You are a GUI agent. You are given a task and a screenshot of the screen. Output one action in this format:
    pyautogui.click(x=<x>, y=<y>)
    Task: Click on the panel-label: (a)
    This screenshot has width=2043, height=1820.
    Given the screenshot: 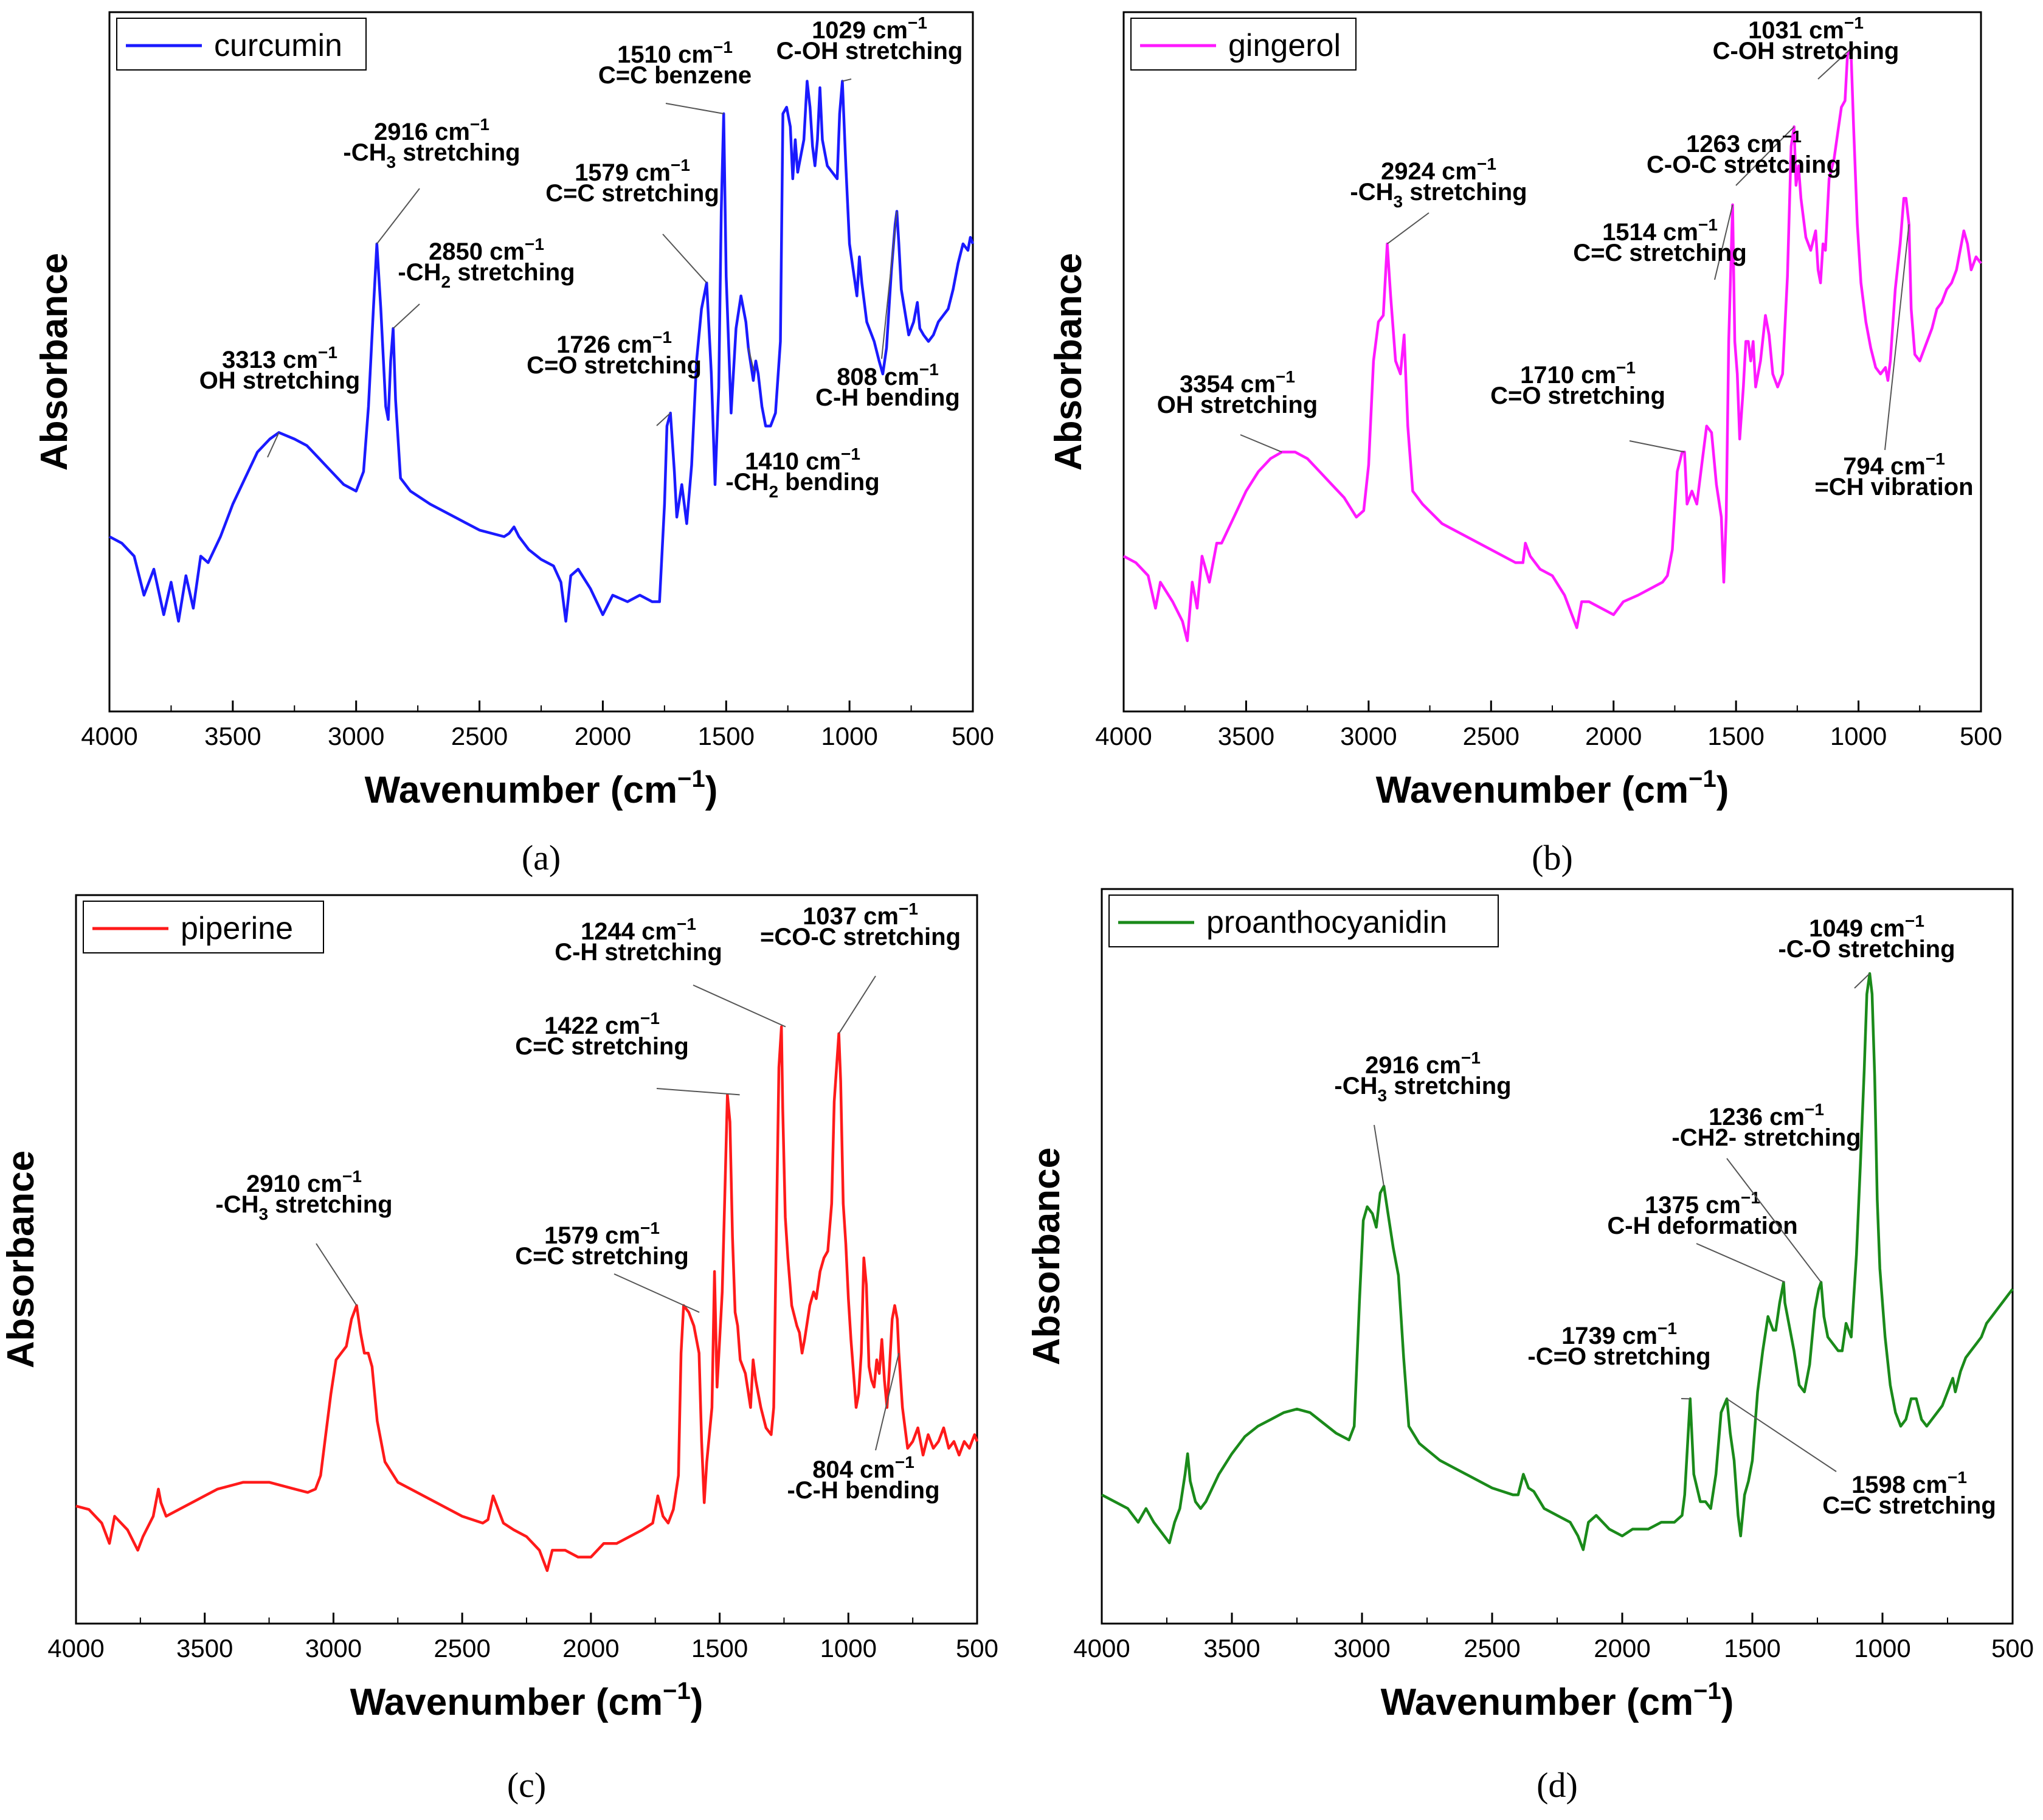 What is the action you would take?
    pyautogui.click(x=541, y=857)
    